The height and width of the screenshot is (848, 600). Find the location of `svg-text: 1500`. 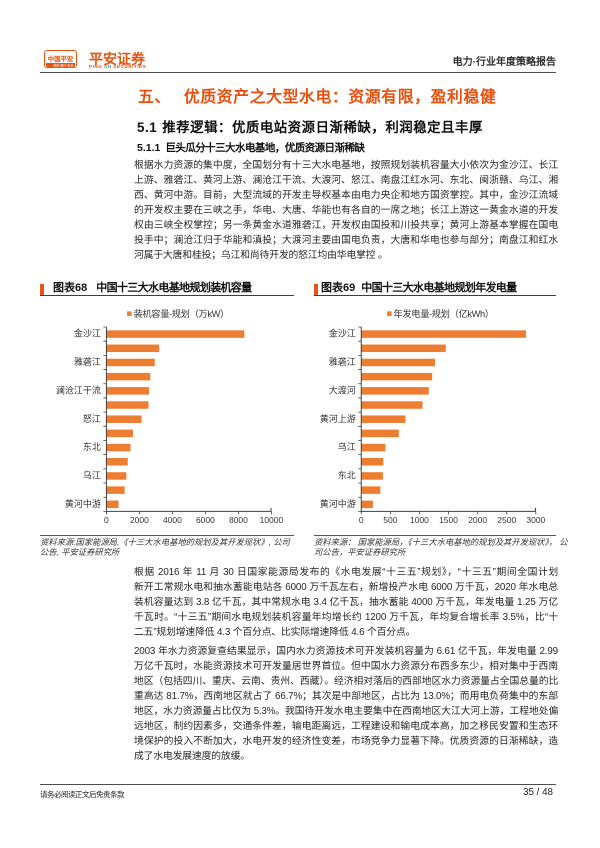

svg-text: 1500 is located at coordinates (448, 520).